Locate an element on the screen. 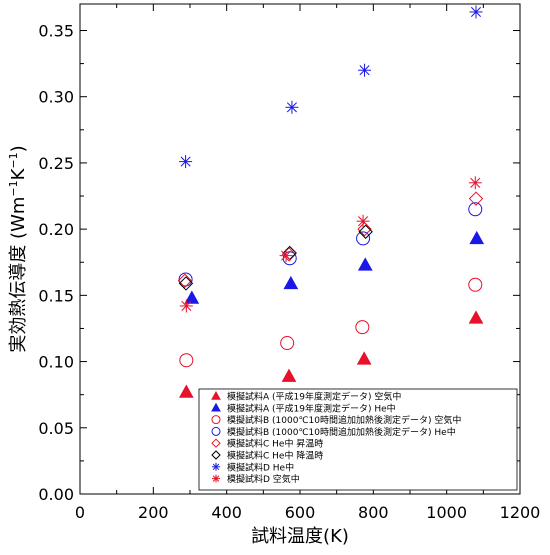 This screenshot has height=555, width=550. x-axis-title: 試料温度(K) is located at coordinates (300, 536).